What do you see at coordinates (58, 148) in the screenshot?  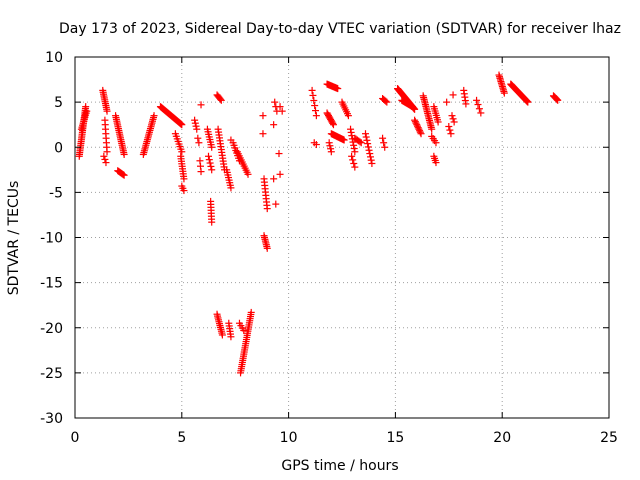 I see `y-tick-label: 0` at bounding box center [58, 148].